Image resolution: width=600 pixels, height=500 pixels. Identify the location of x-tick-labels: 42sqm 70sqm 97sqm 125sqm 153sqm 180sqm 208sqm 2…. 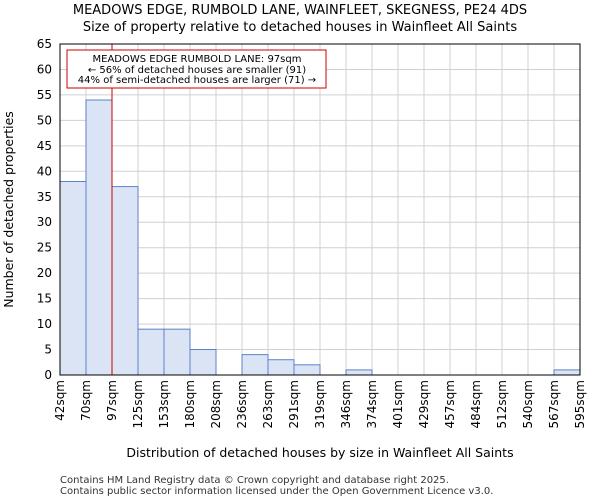
(320, 404).